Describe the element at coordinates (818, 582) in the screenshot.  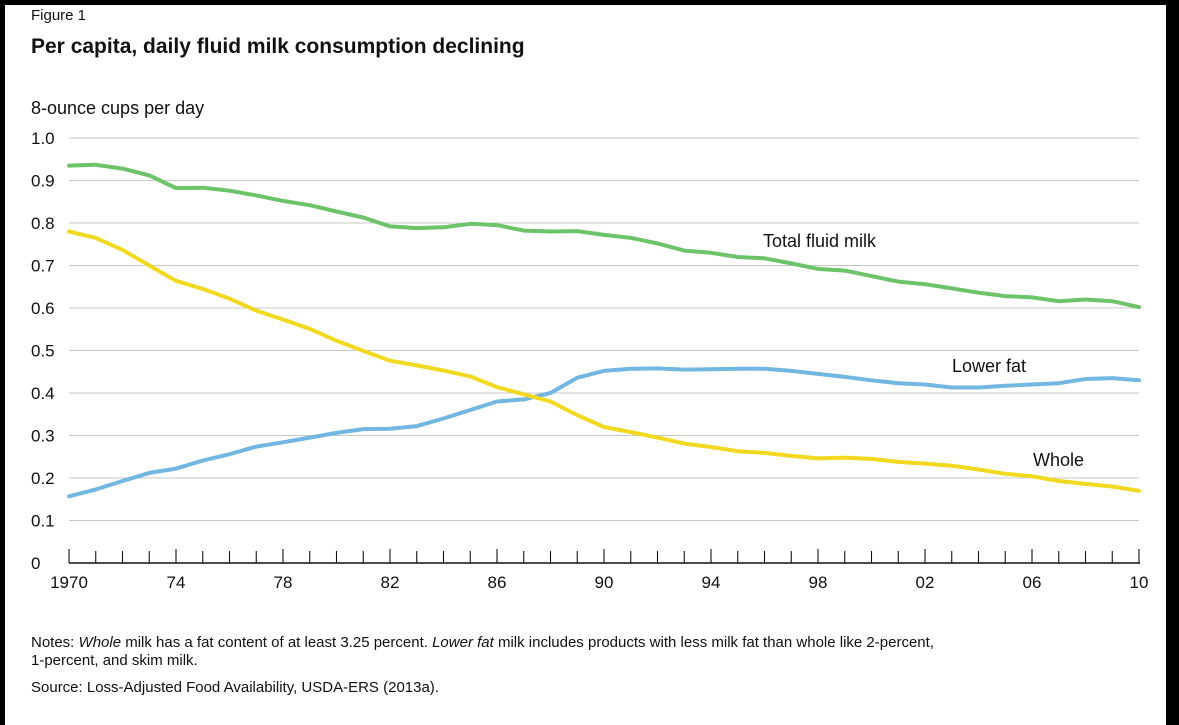
I see `x-tick-label-7: 98` at that location.